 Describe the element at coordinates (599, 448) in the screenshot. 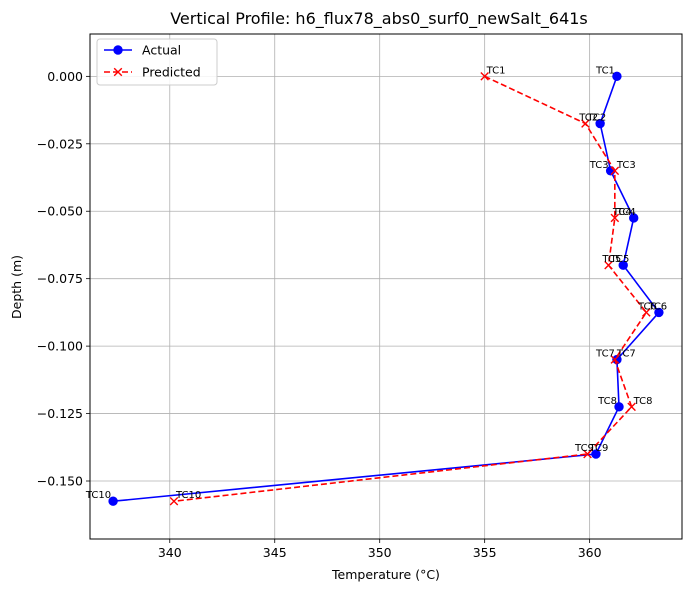

I see `predicted-point-label: TC9` at that location.